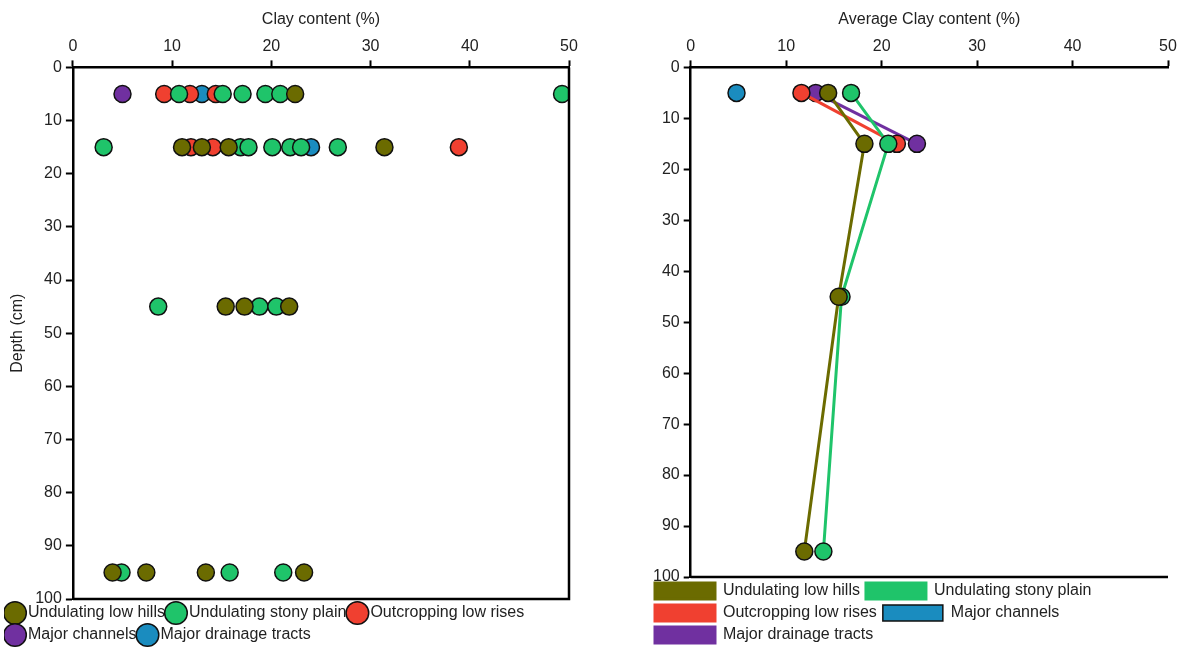 This screenshot has width=1198, height=657. Describe the element at coordinates (929, 19) in the screenshot. I see `x-axis-title: Average Clay content (%)` at that location.